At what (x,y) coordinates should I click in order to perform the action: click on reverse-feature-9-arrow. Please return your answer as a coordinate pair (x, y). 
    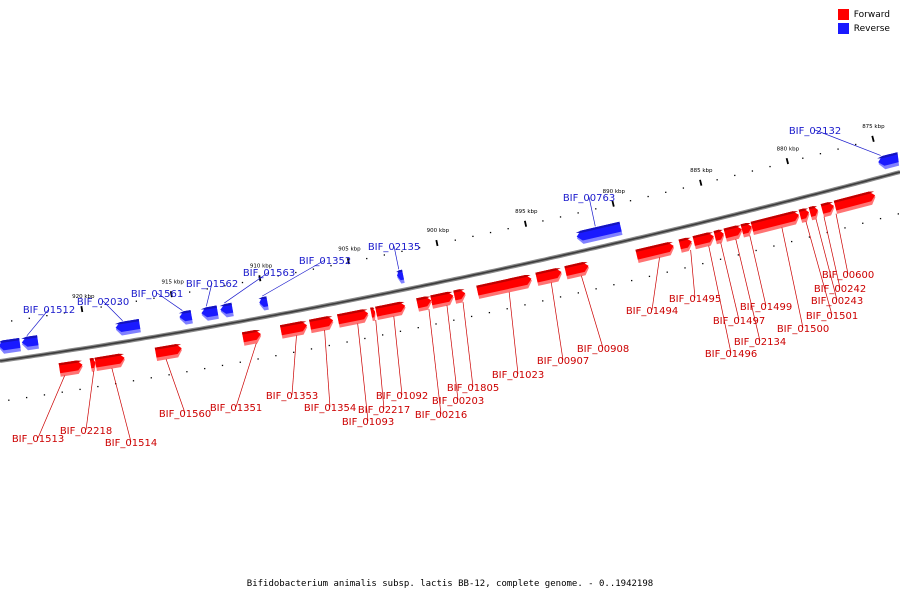
    Looking at the image, I should click on (599, 232).